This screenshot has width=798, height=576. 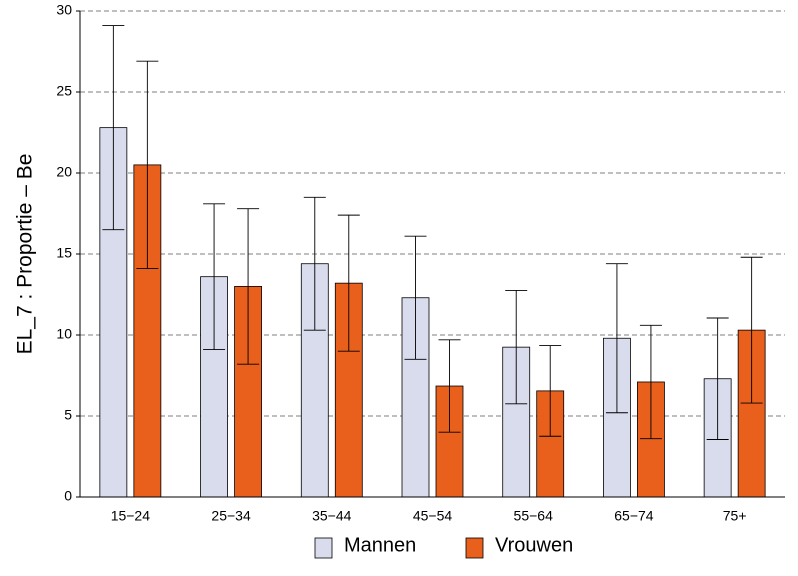 What do you see at coordinates (64, 253) in the screenshot?
I see `y-tick-label: 15` at bounding box center [64, 253].